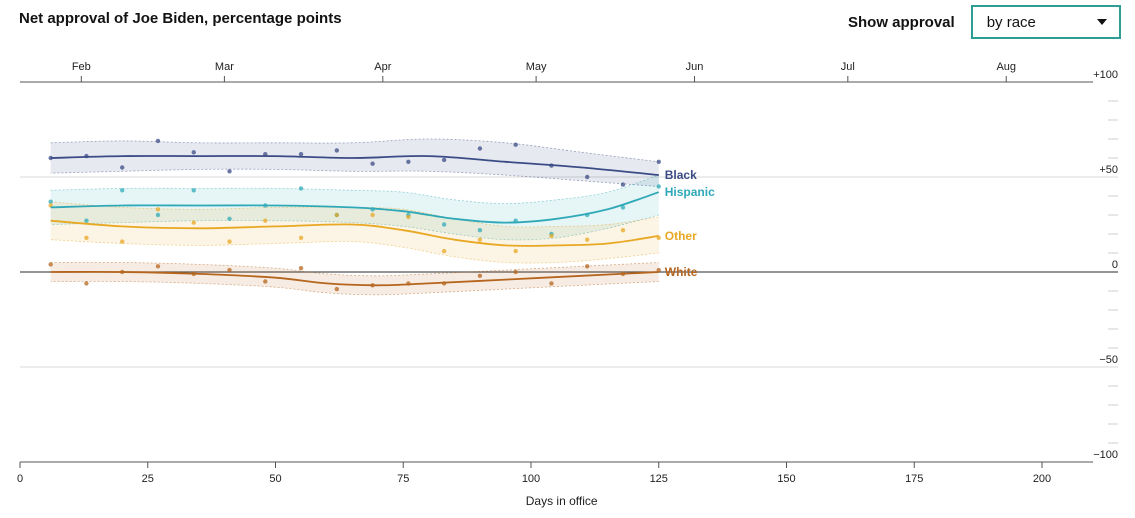 Image resolution: width=1135 pixels, height=518 pixels. Describe the element at coordinates (681, 175) in the screenshot. I see `series-label-black: Black` at that location.